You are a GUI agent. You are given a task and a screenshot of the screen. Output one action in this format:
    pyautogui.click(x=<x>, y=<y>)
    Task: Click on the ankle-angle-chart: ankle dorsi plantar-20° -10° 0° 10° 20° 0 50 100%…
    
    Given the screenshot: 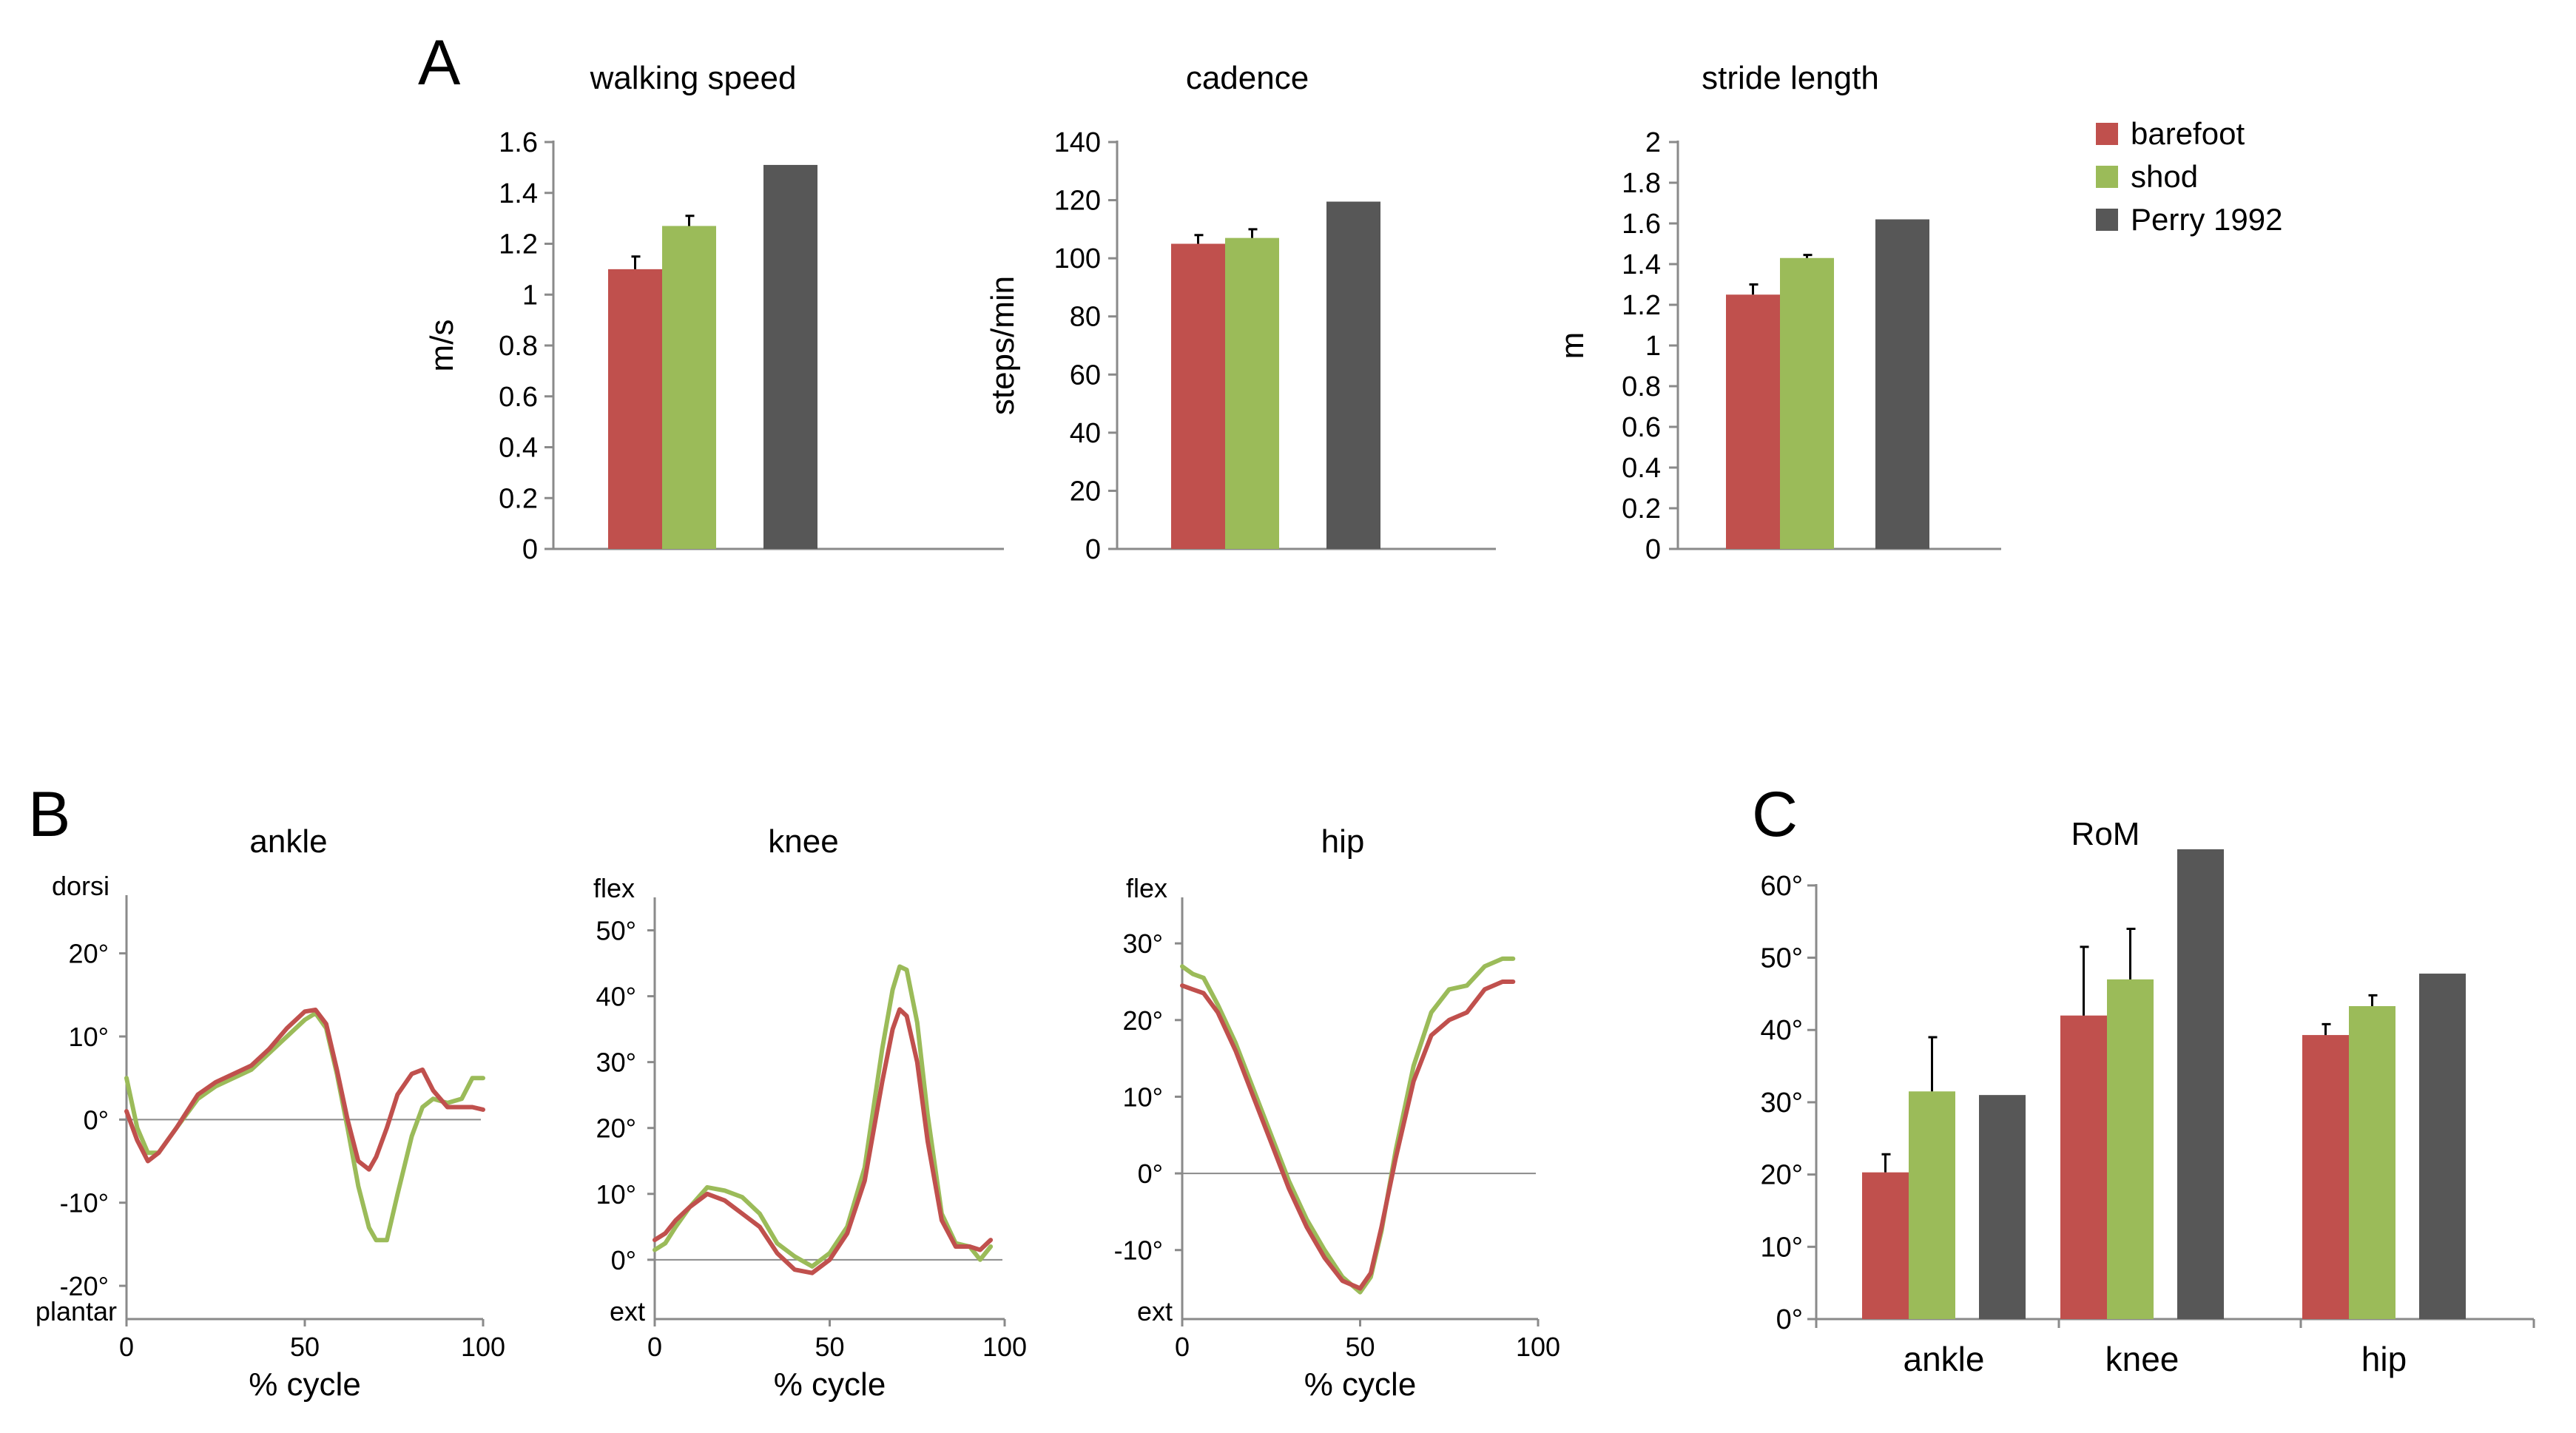 What is the action you would take?
    pyautogui.click(x=270, y=1113)
    